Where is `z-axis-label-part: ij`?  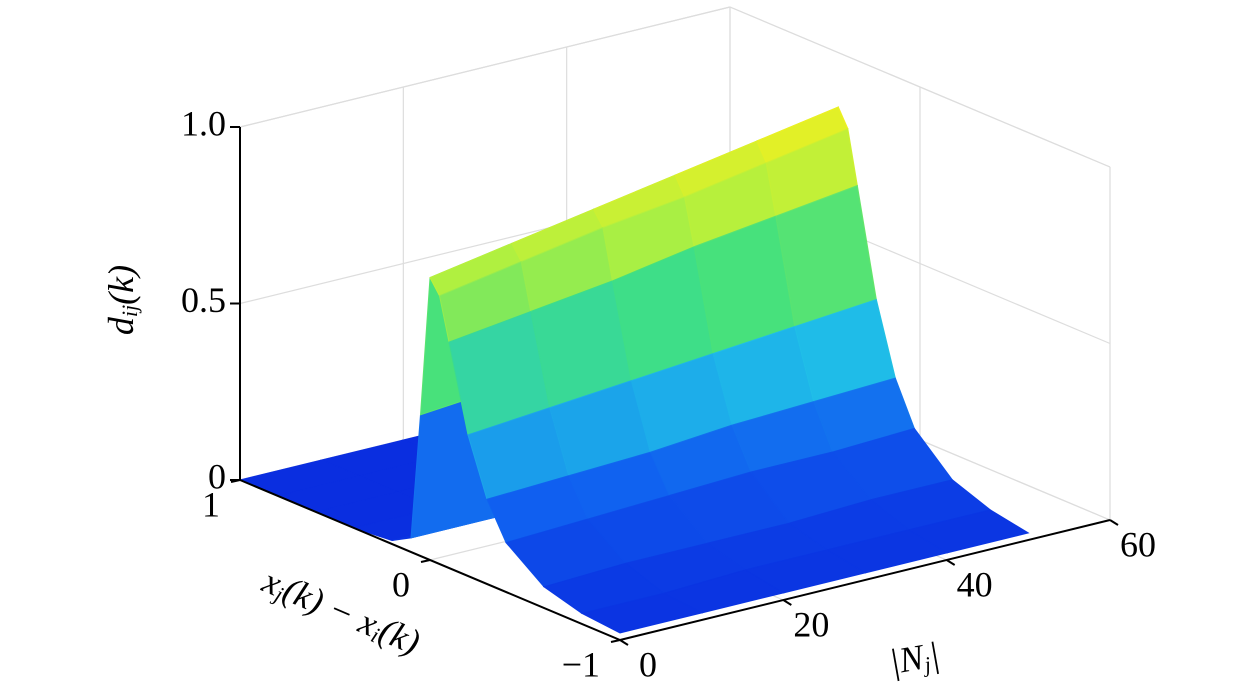 z-axis-label-part: ij is located at coordinates (129, 311).